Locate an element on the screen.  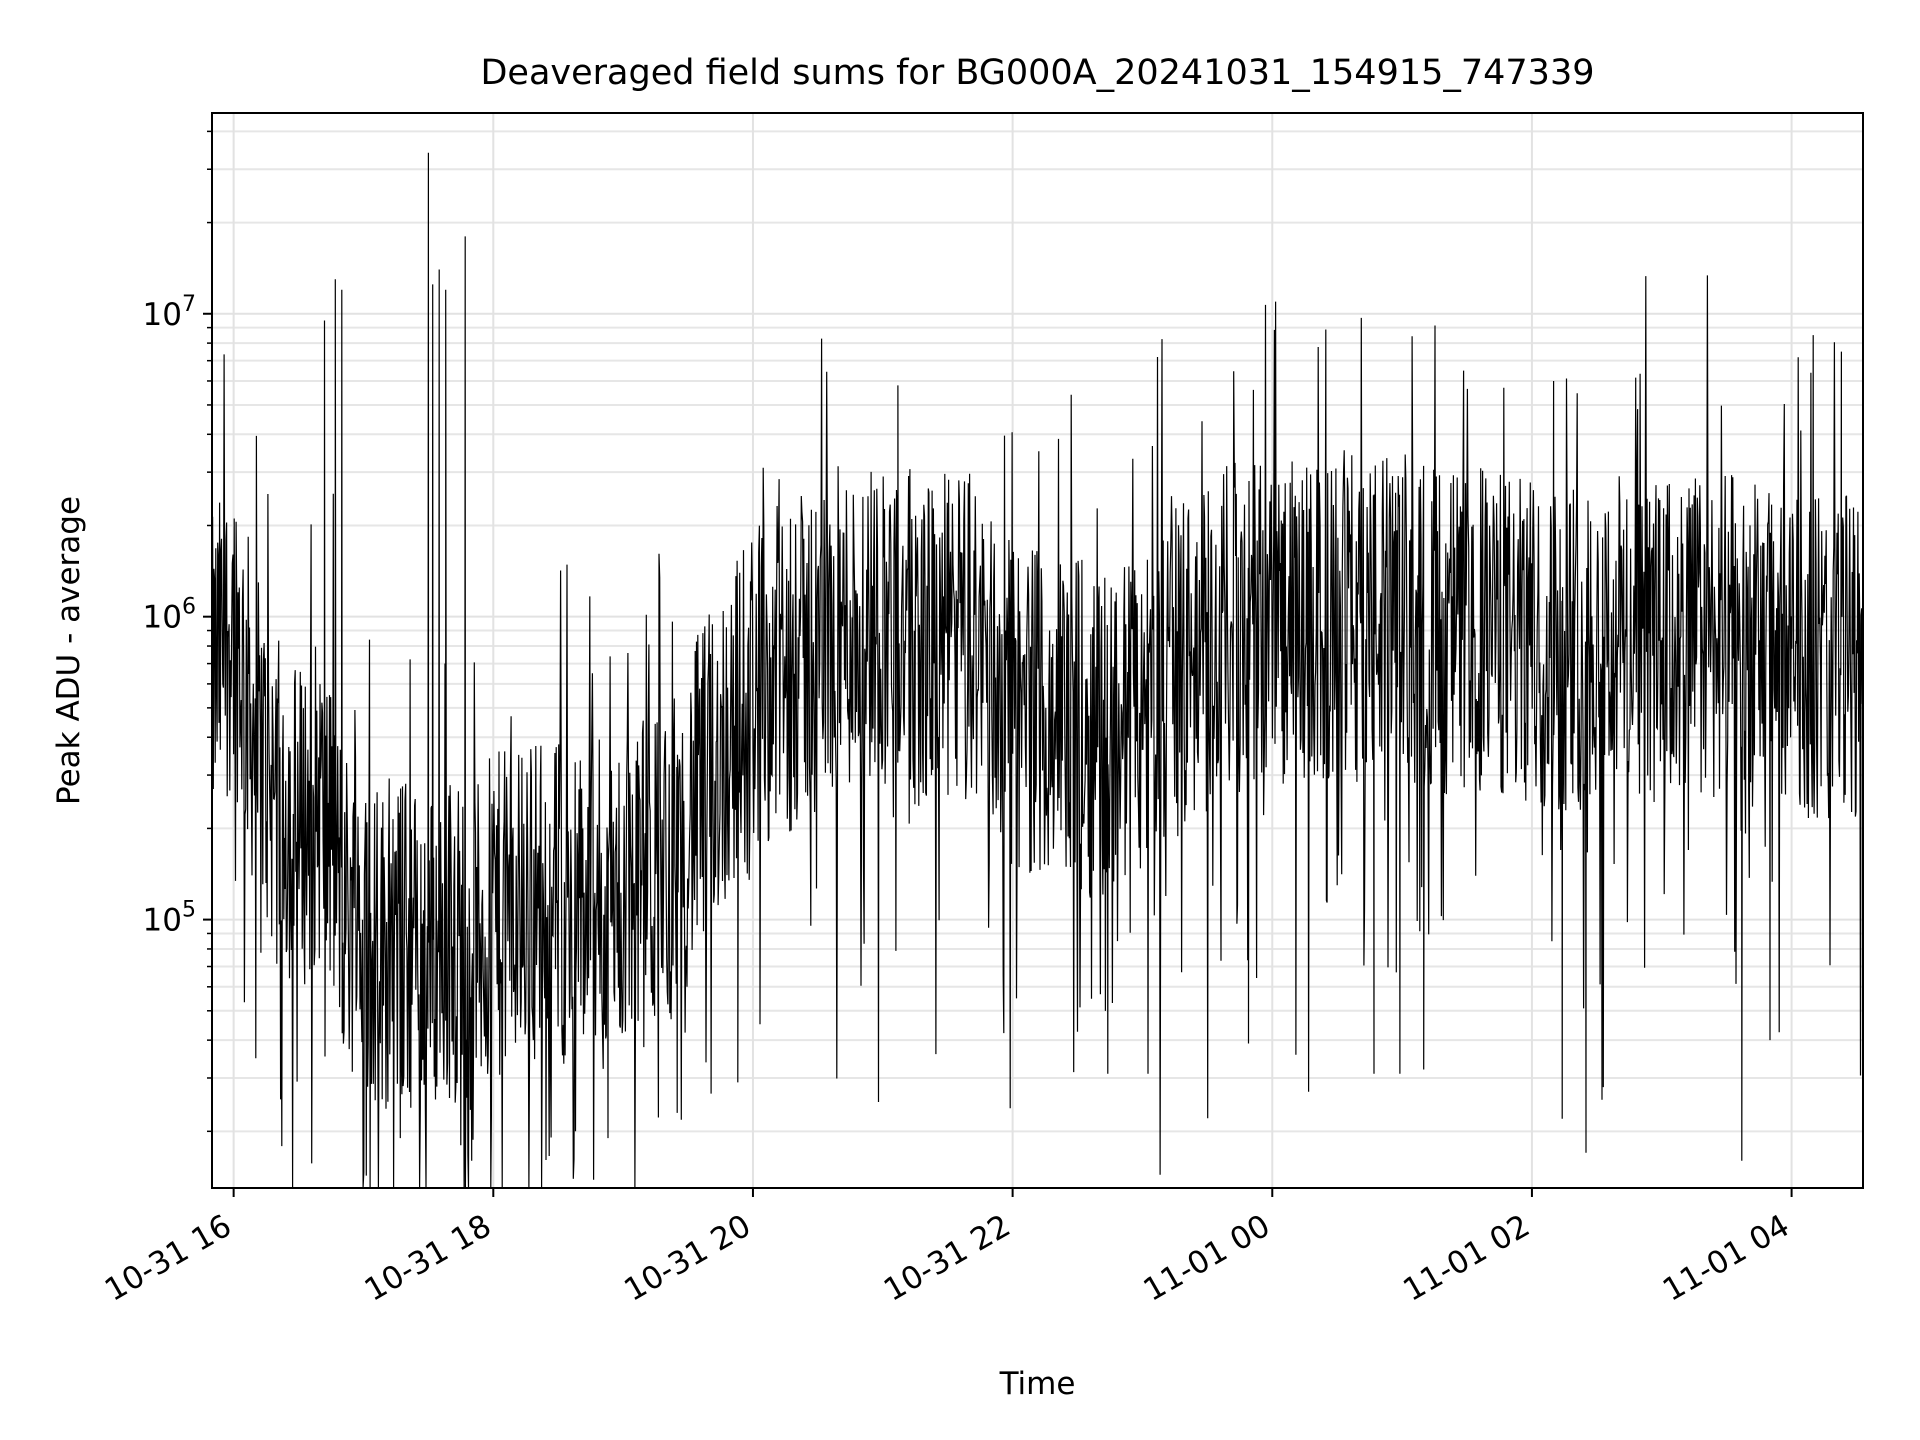
x-axis-label: Time is located at coordinates (1037, 1384).